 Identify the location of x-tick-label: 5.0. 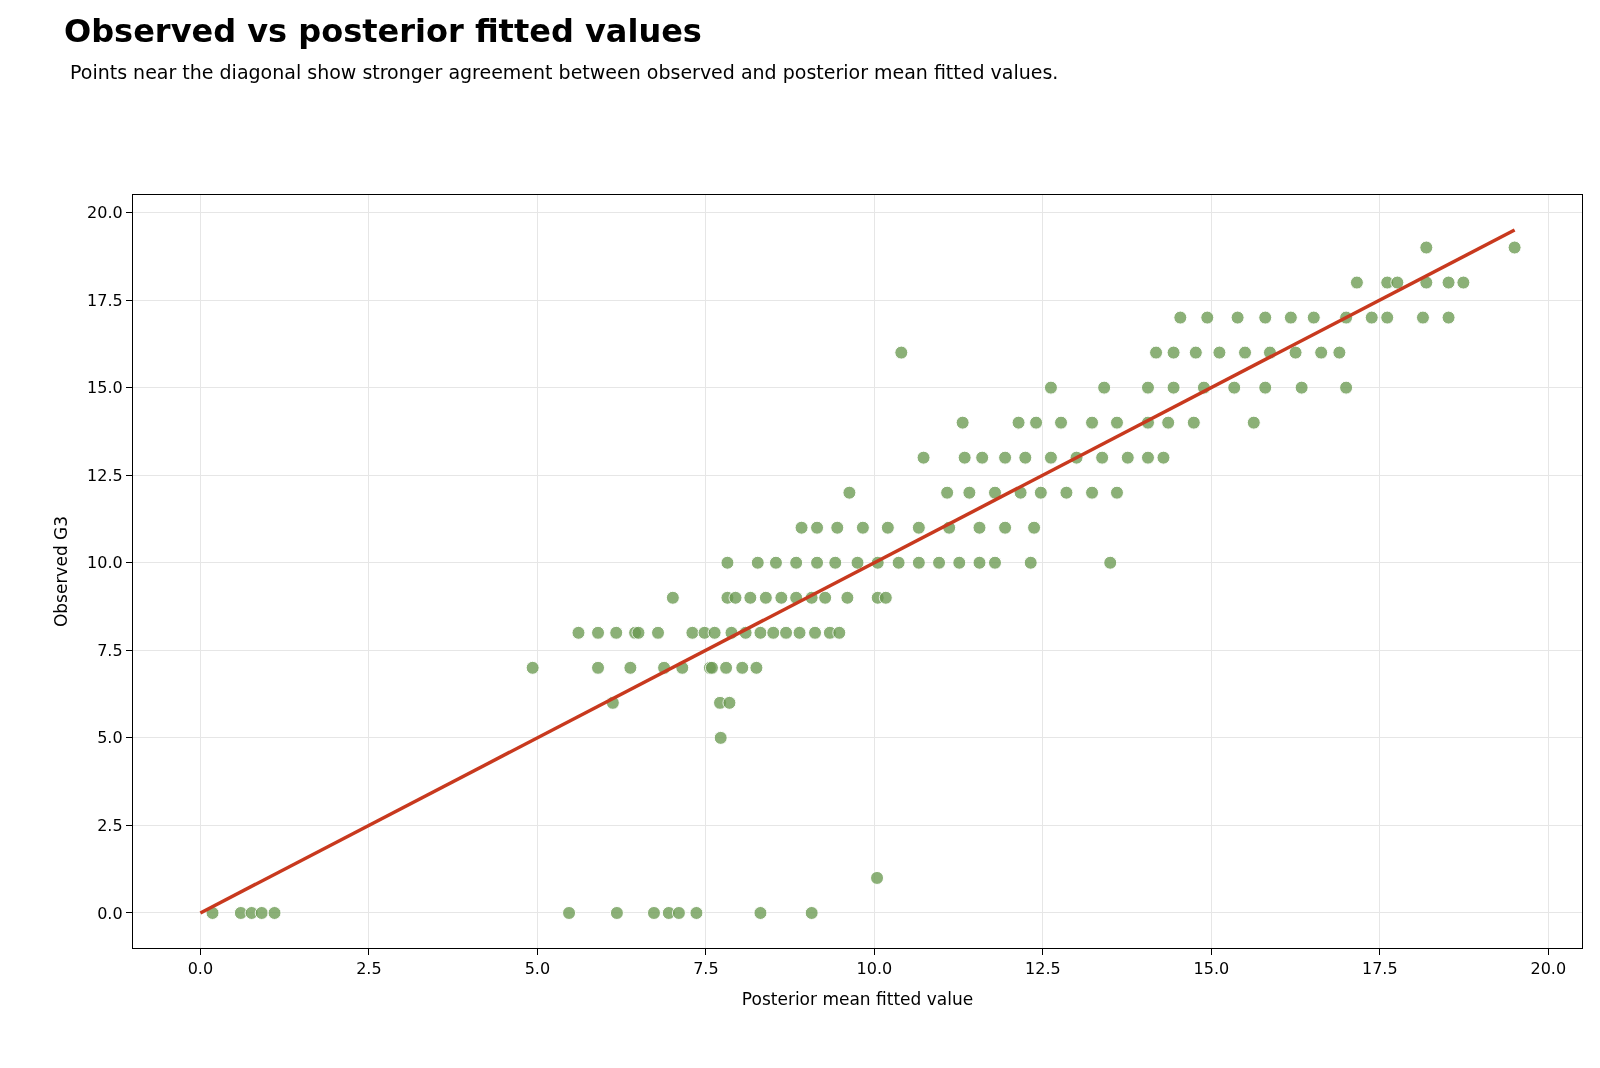
(537, 969).